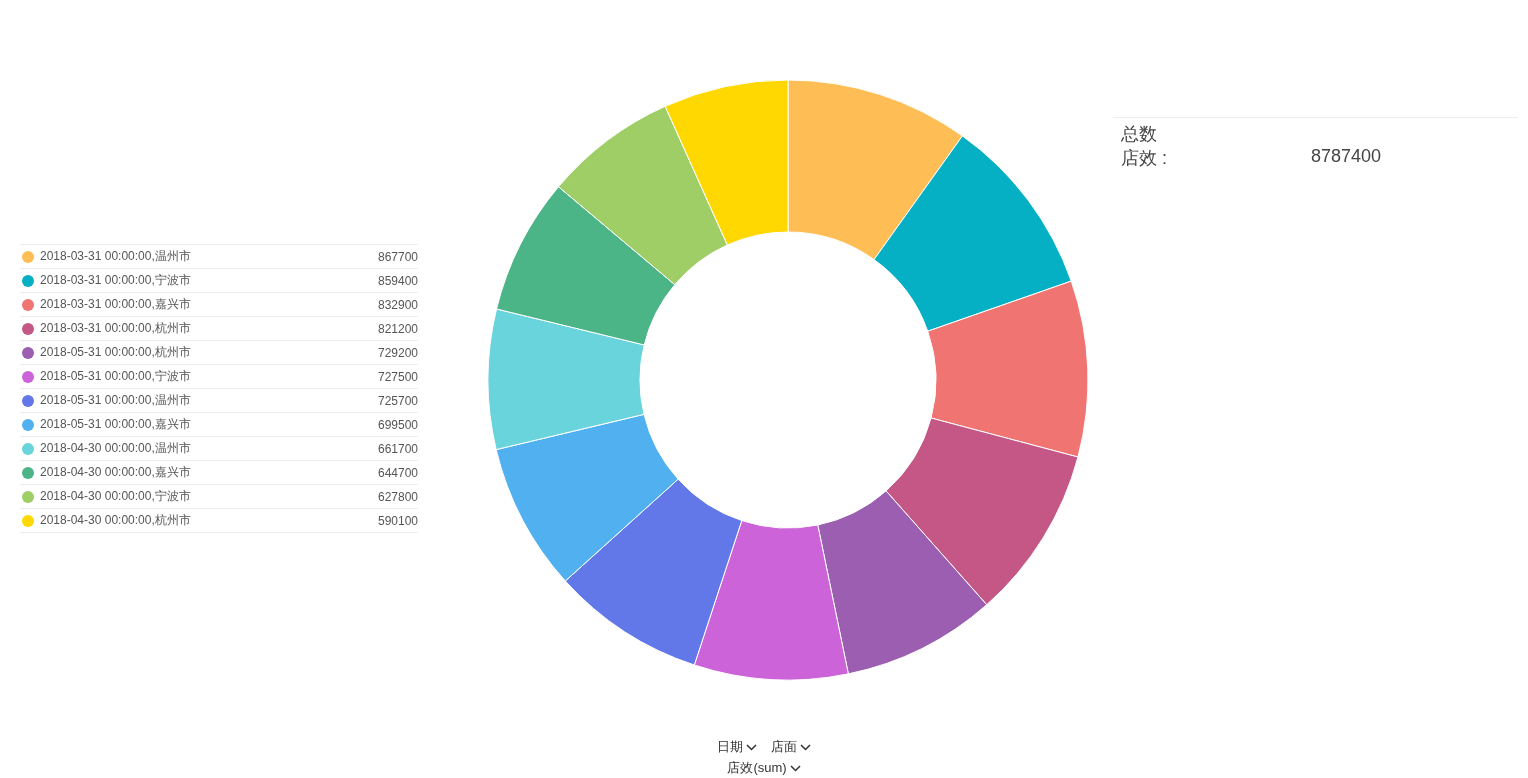 The height and width of the screenshot is (778, 1528). Describe the element at coordinates (116, 256) in the screenshot. I see `legend-label: 2018-03-31 00:00:00,温州市` at that location.